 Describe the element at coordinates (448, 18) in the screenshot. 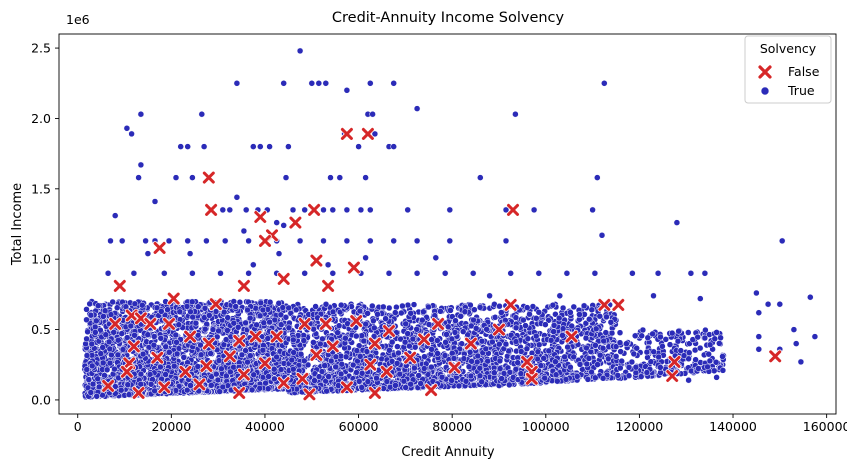

I see `chart-title: Credit-Annuity Income Solvency` at that location.